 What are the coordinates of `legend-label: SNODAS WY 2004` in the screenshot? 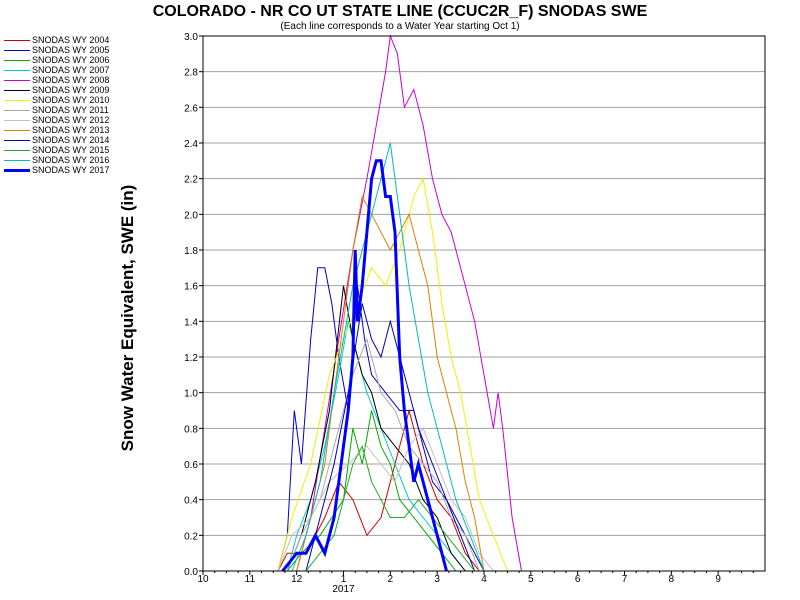 It's located at (71, 40).